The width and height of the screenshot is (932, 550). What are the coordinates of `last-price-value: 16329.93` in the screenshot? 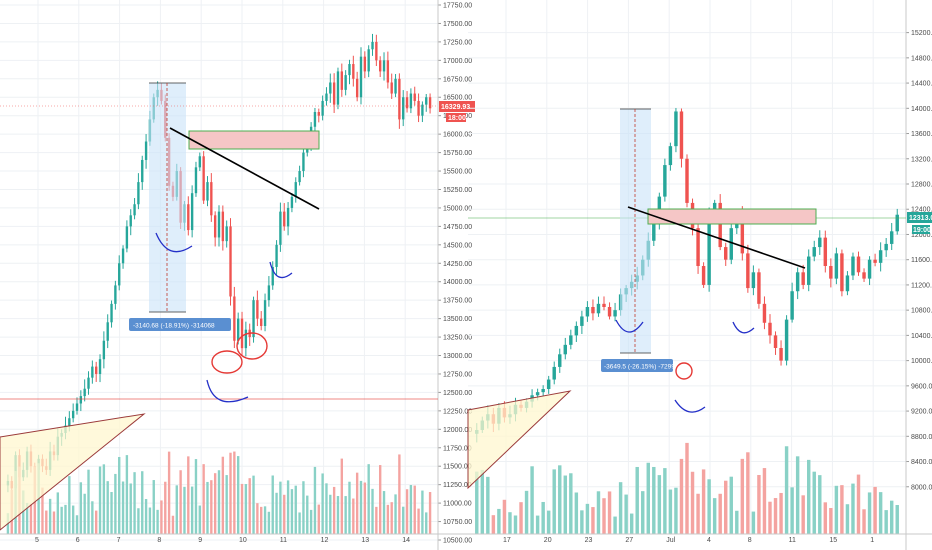 It's located at (455, 107).